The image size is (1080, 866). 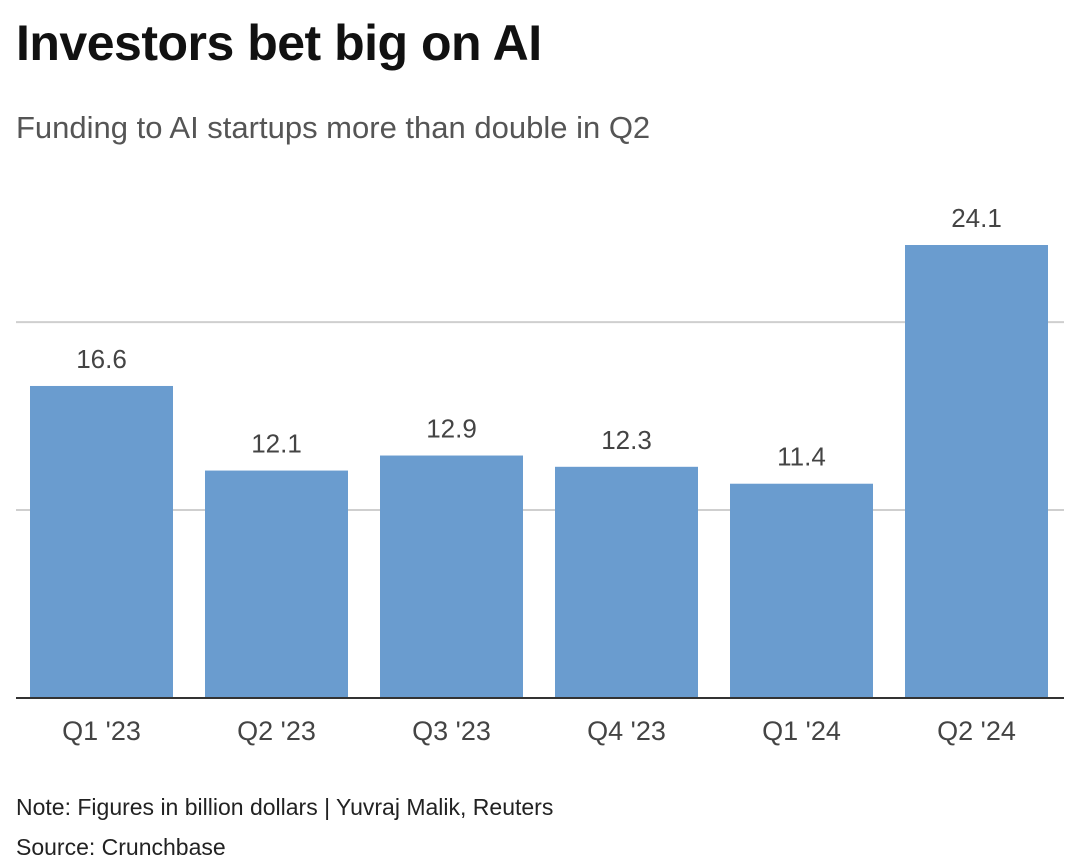 I want to click on x-tick-label-2: Q3 '23, so click(x=451, y=731).